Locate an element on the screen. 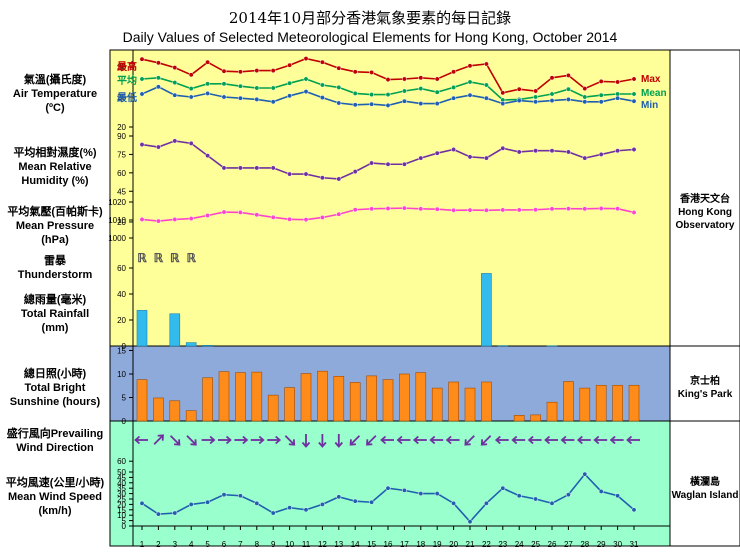 The height and width of the screenshot is (555, 740). rain-label-unit: (mm) is located at coordinates (55, 328).